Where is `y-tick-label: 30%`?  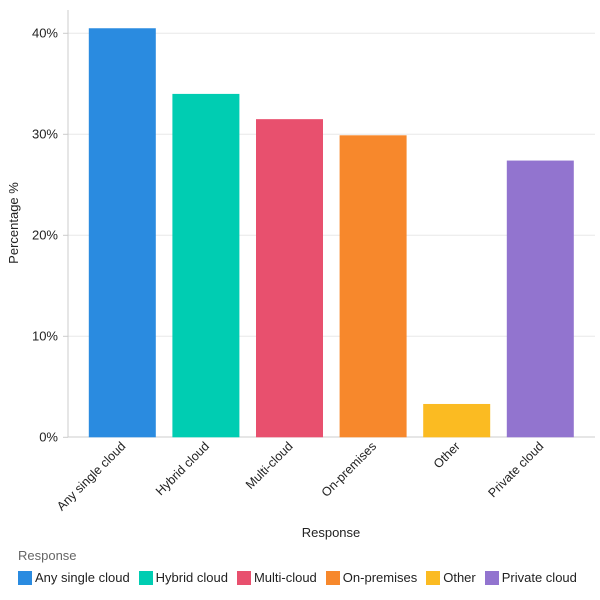 y-tick-label: 30% is located at coordinates (45, 133).